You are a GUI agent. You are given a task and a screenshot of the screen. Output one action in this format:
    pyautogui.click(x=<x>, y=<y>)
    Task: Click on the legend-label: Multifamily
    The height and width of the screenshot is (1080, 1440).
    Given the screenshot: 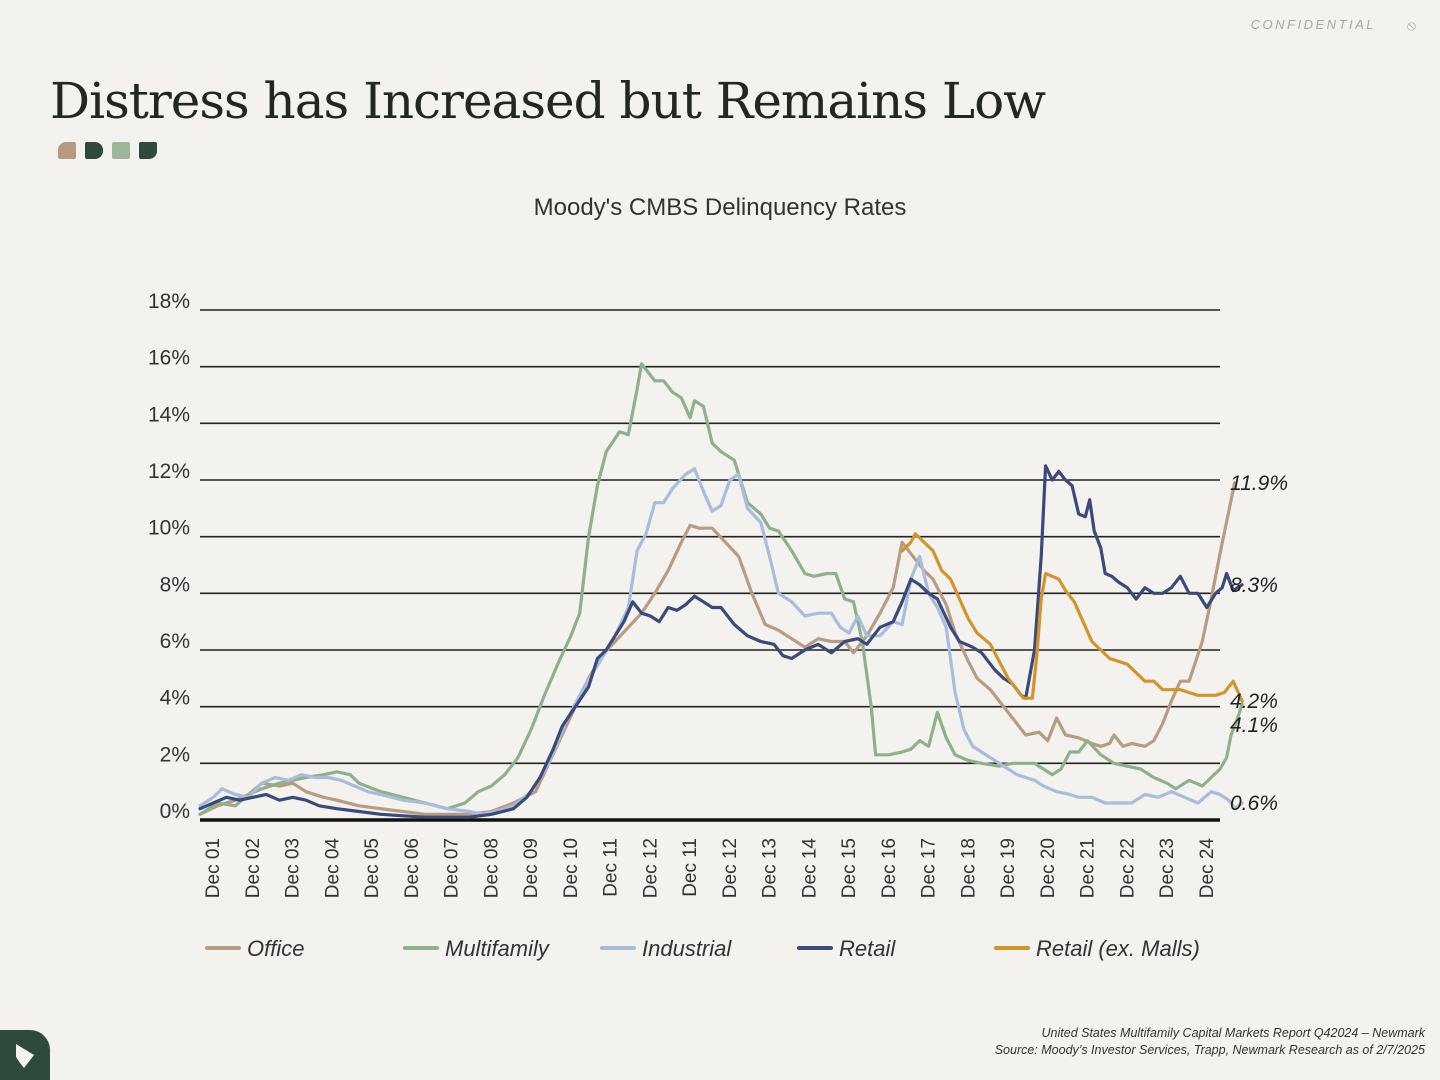 What is the action you would take?
    pyautogui.click(x=498, y=948)
    